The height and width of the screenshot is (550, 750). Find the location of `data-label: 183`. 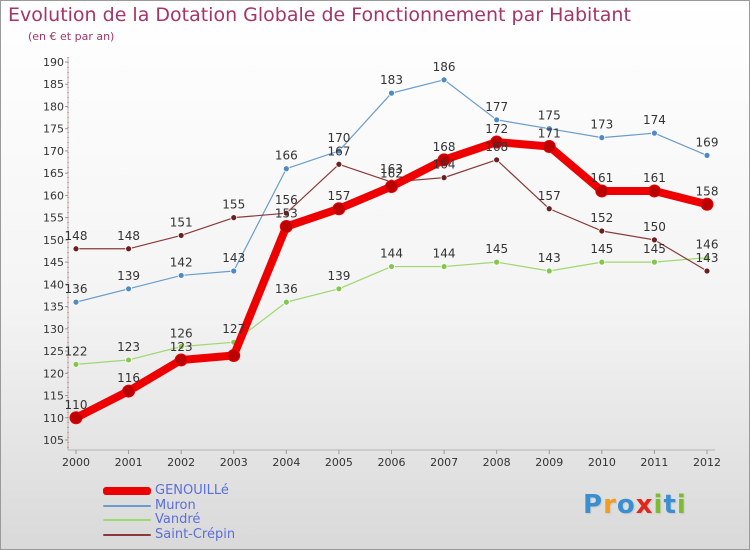

data-label: 183 is located at coordinates (391, 80).